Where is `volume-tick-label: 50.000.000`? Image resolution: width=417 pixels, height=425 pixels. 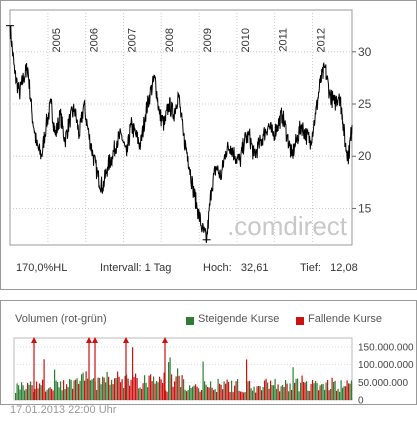 volume-tick-label: 50.000.000 is located at coordinates (383, 383).